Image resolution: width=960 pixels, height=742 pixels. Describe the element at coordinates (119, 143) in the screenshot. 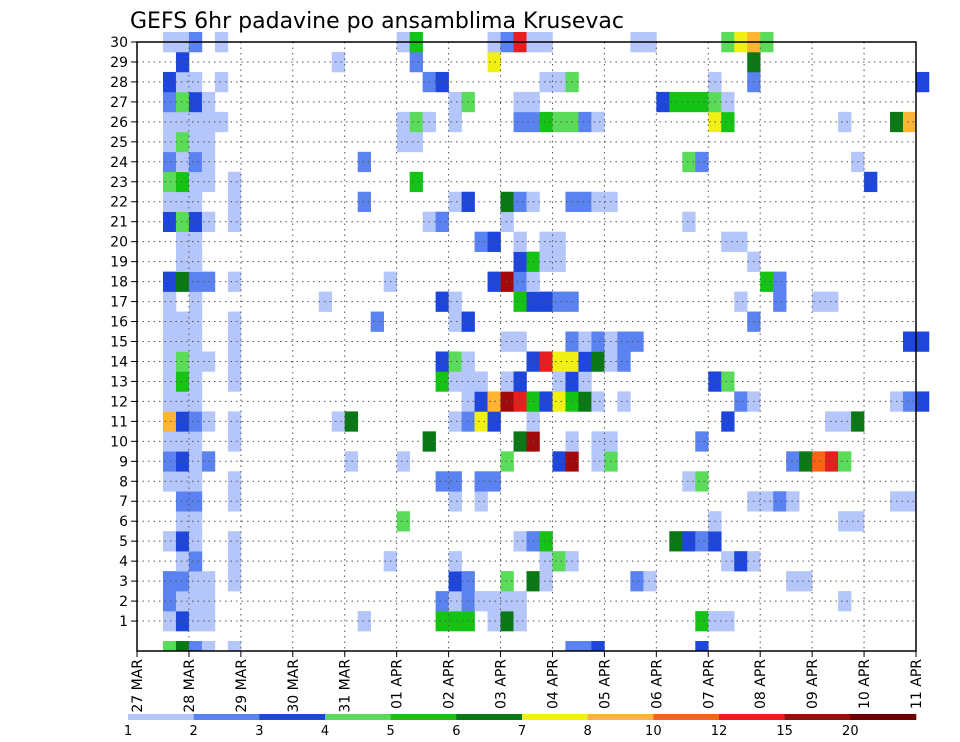

I see `y-tick-label: 25` at that location.